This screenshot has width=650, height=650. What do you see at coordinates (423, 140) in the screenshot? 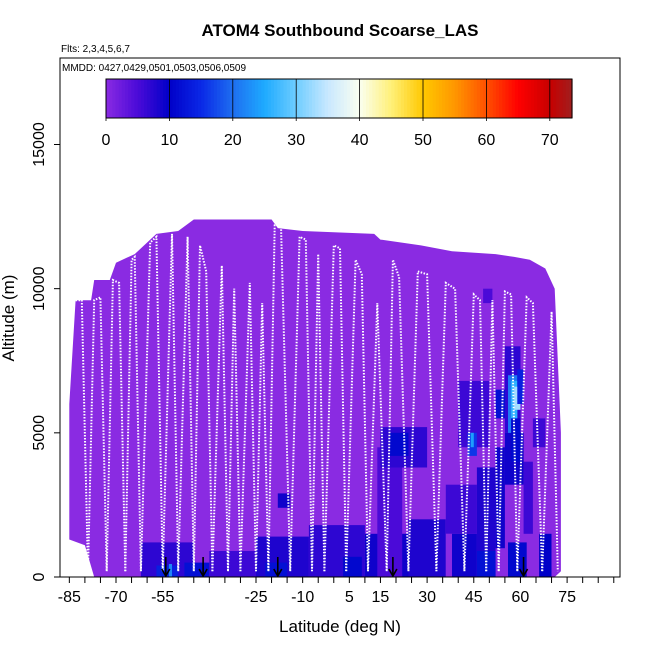
I see `colorbar-tick-label: 50` at bounding box center [423, 140].